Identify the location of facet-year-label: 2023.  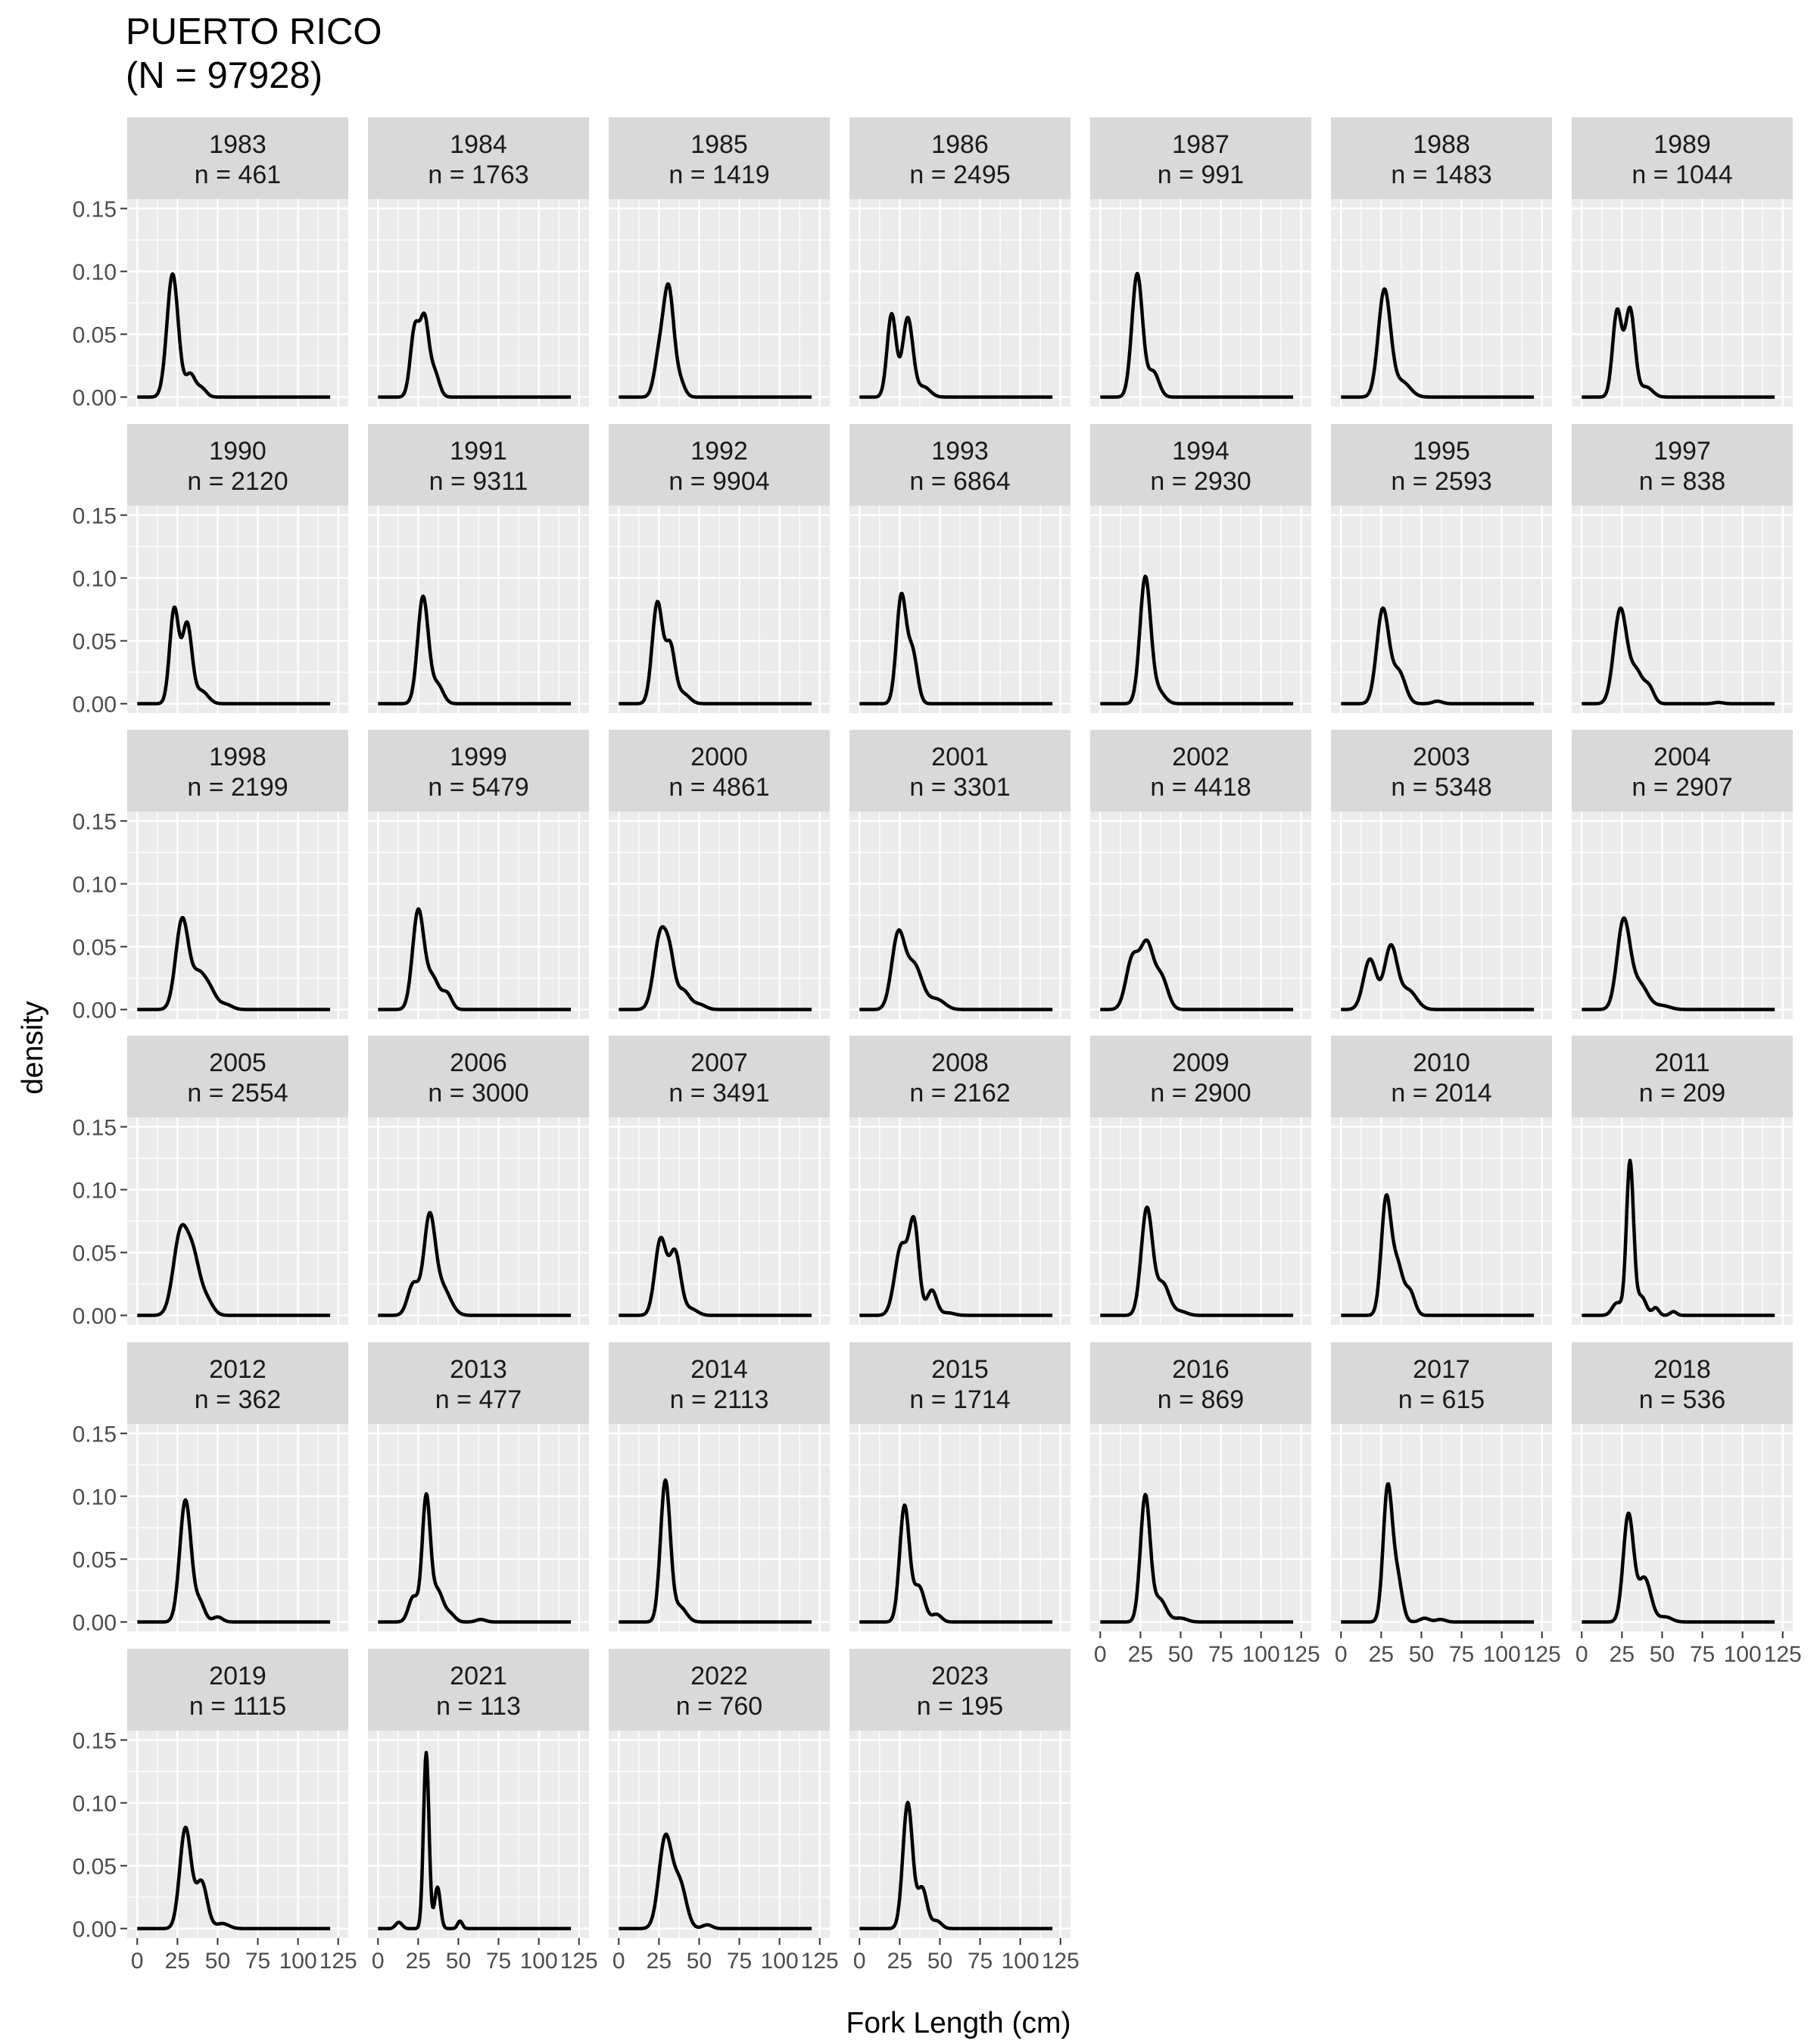
(960, 1676).